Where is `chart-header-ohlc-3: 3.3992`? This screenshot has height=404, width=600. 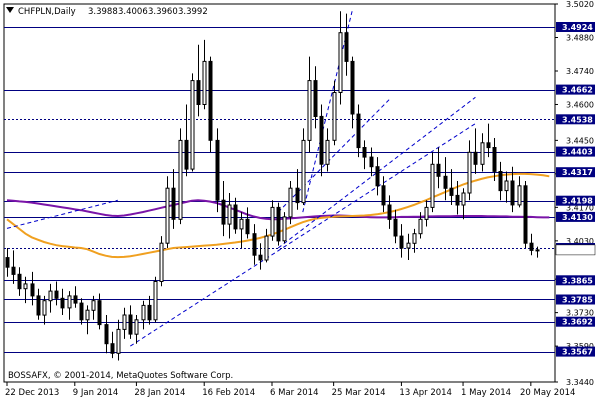
chart-header-ohlc-3: 3.3992 is located at coordinates (193, 12).